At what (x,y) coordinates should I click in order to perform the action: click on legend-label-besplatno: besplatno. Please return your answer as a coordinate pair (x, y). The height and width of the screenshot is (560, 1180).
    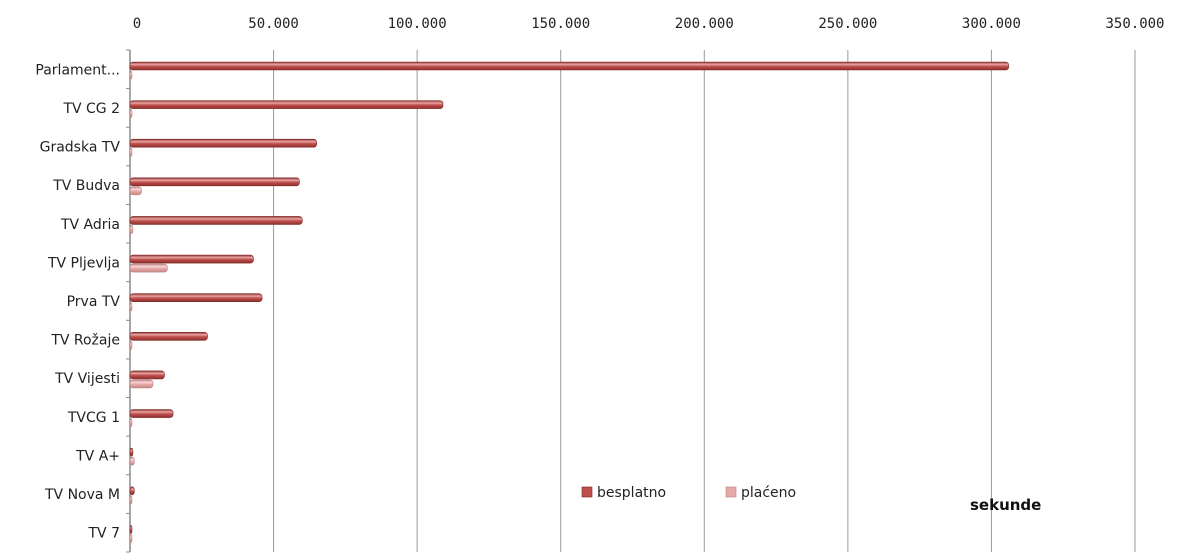
    Looking at the image, I should click on (631, 493).